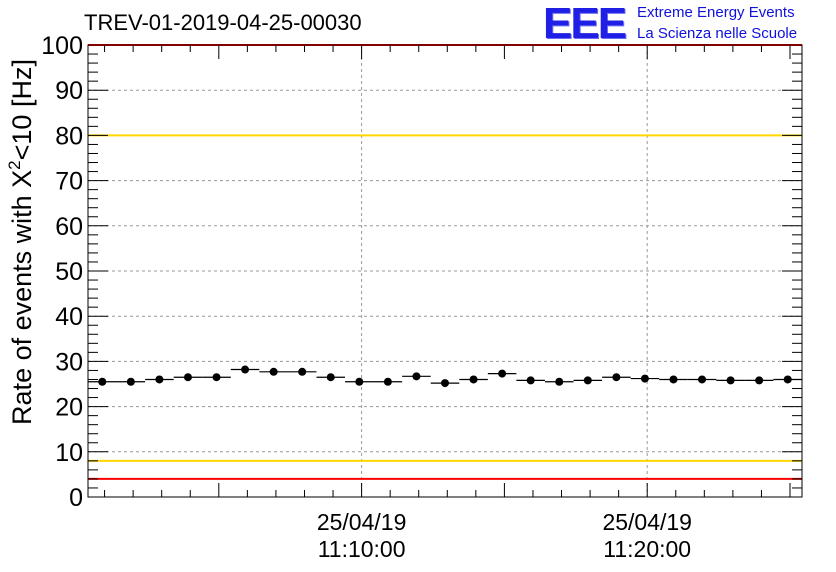 The height and width of the screenshot is (572, 836). What do you see at coordinates (362, 549) in the screenshot?
I see `x-tick-label-time: 11:10:00` at bounding box center [362, 549].